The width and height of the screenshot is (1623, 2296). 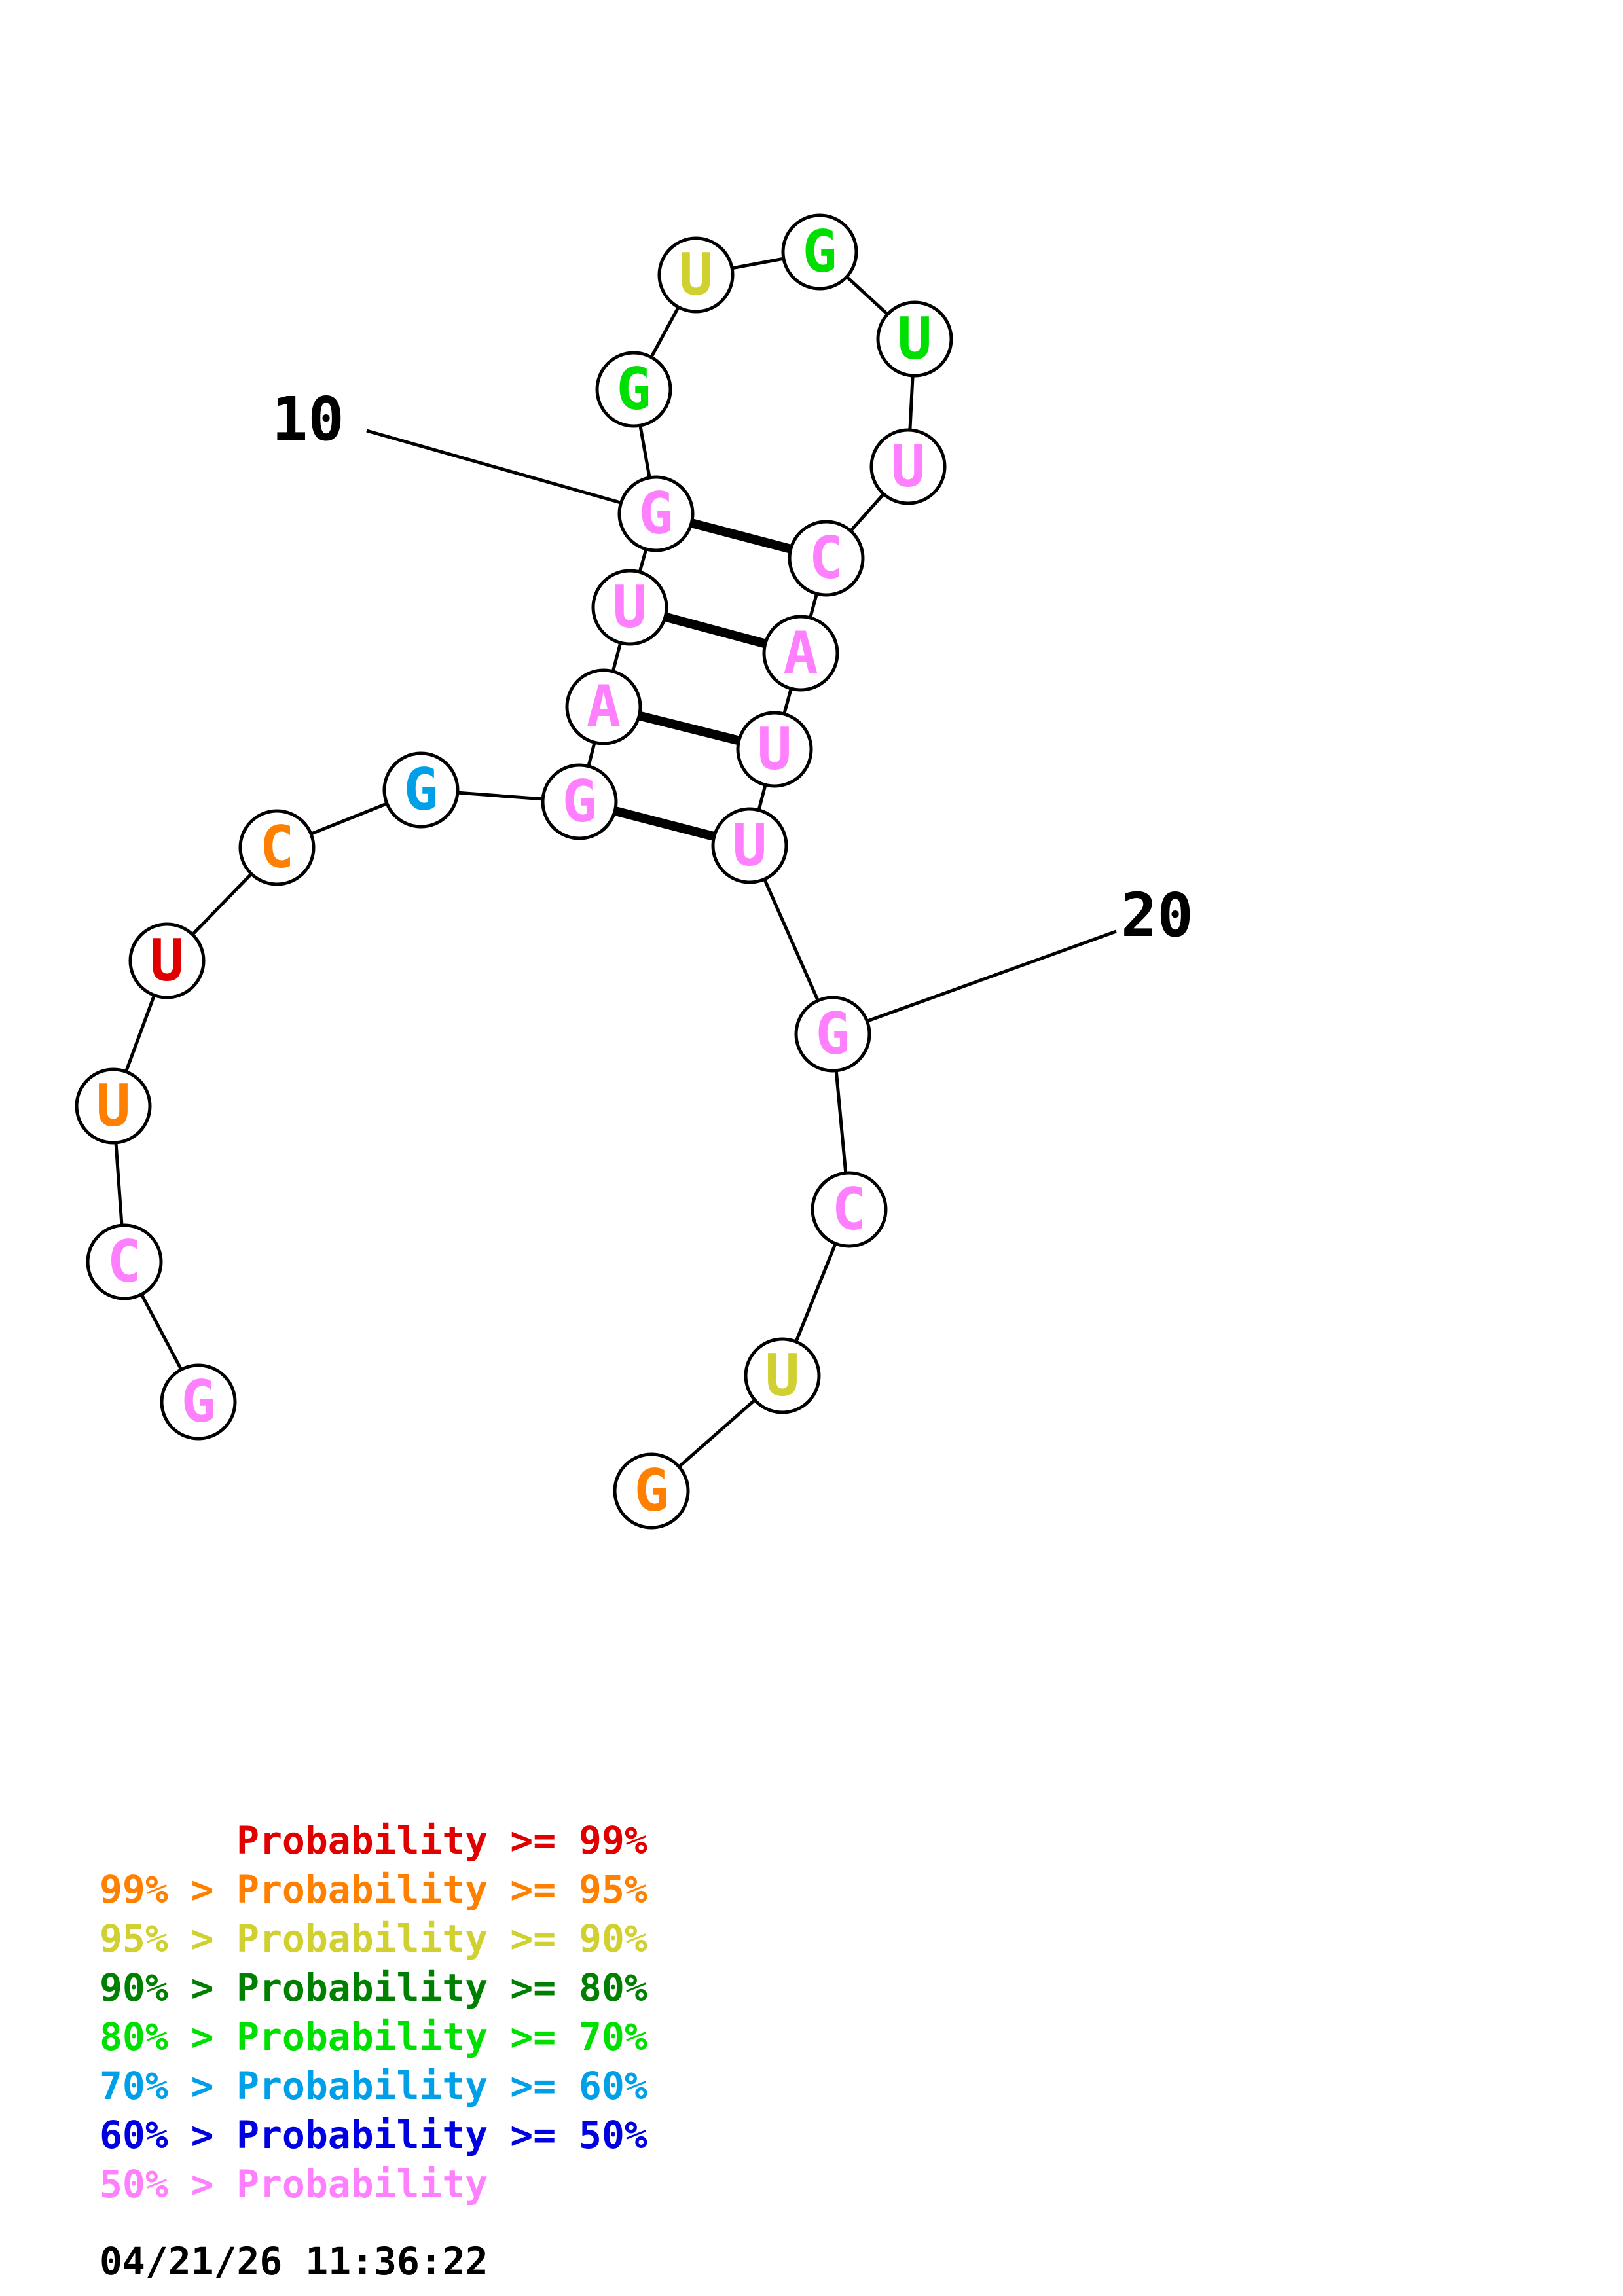 What do you see at coordinates (1157, 915) in the screenshot?
I see `position-label: 20` at bounding box center [1157, 915].